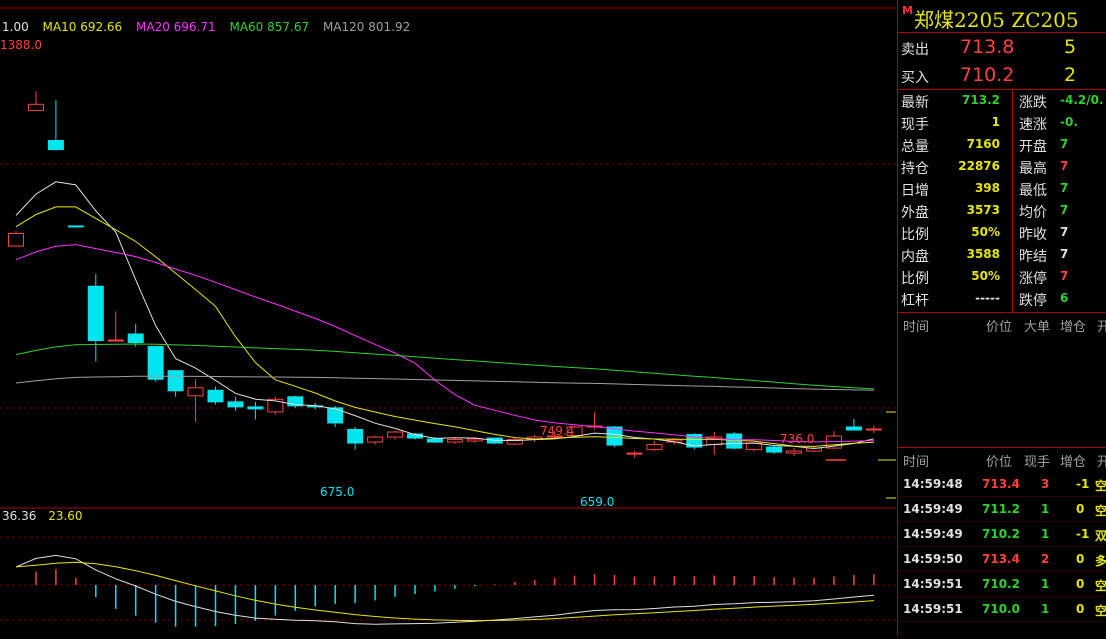  What do you see at coordinates (1100, 561) in the screenshot?
I see `tick-type: 多` at bounding box center [1100, 561].